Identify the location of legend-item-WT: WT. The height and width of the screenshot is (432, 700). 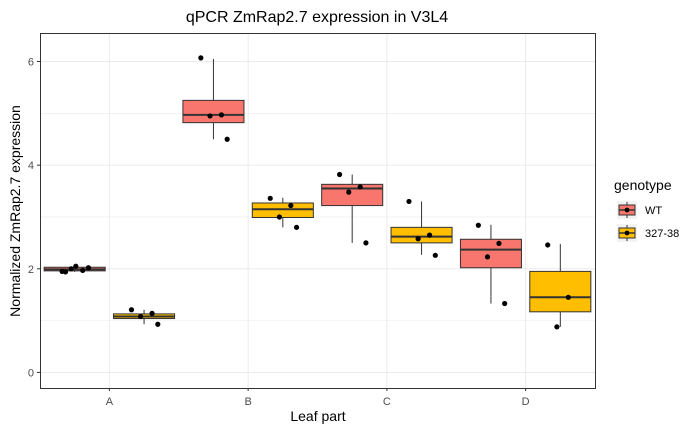
(639, 210).